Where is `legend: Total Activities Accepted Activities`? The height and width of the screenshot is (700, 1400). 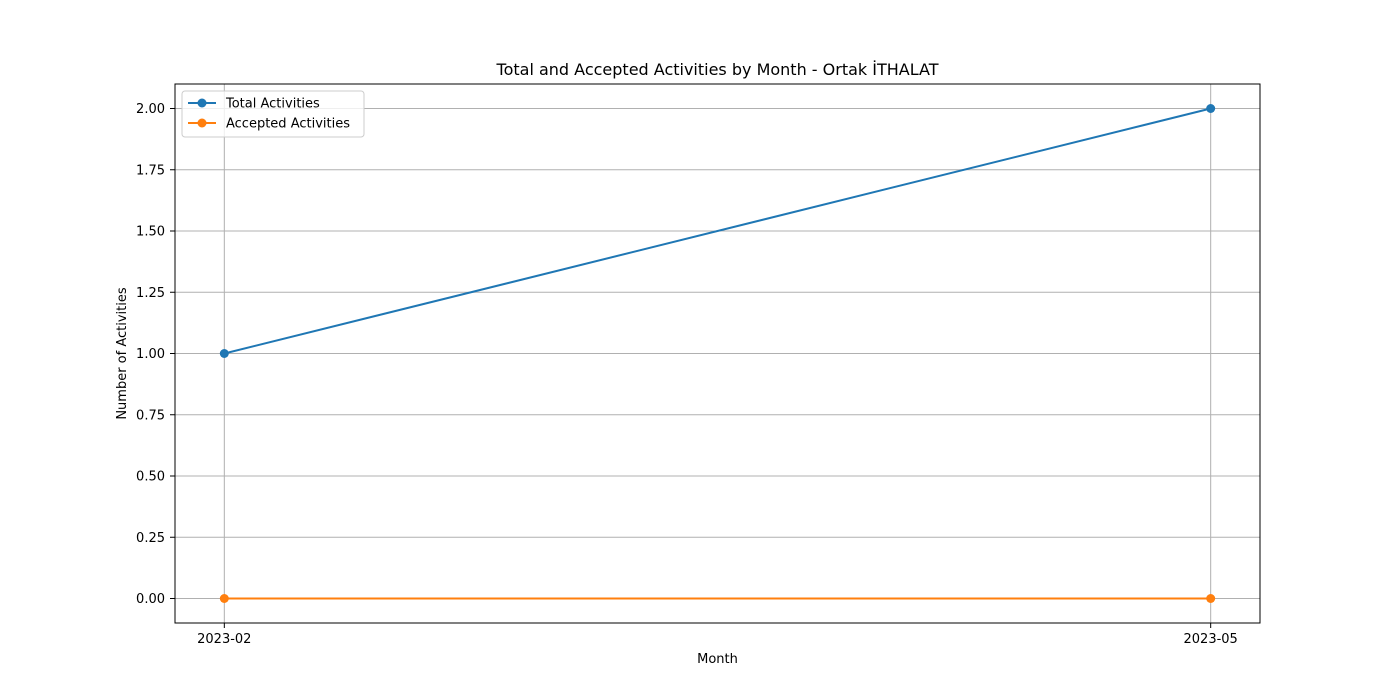 legend: Total Activities Accepted Activities is located at coordinates (273, 114).